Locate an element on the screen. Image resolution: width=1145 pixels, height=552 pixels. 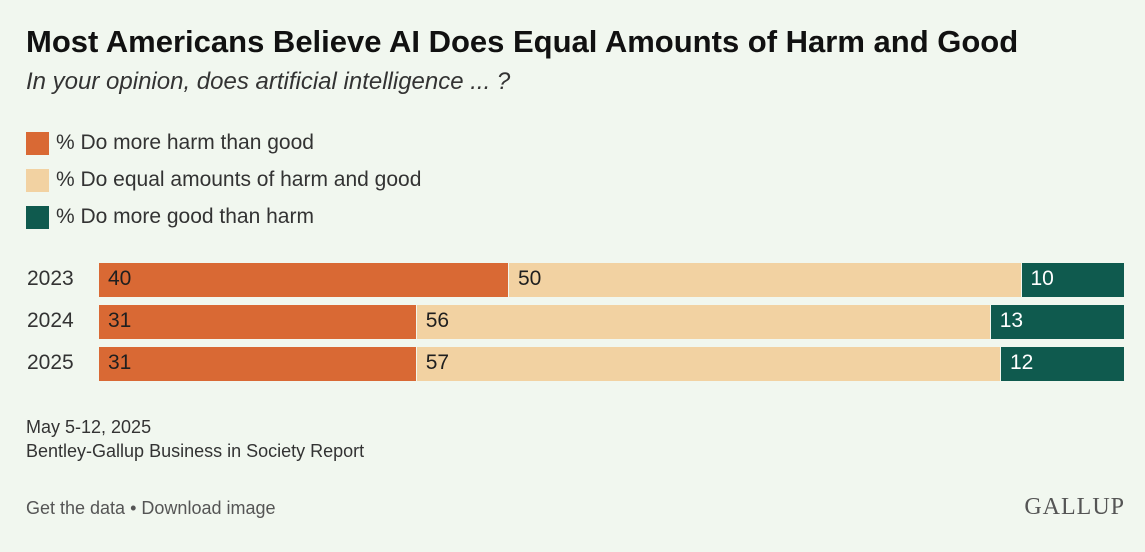
data-label-good-2023: 10 is located at coordinates (1042, 278).